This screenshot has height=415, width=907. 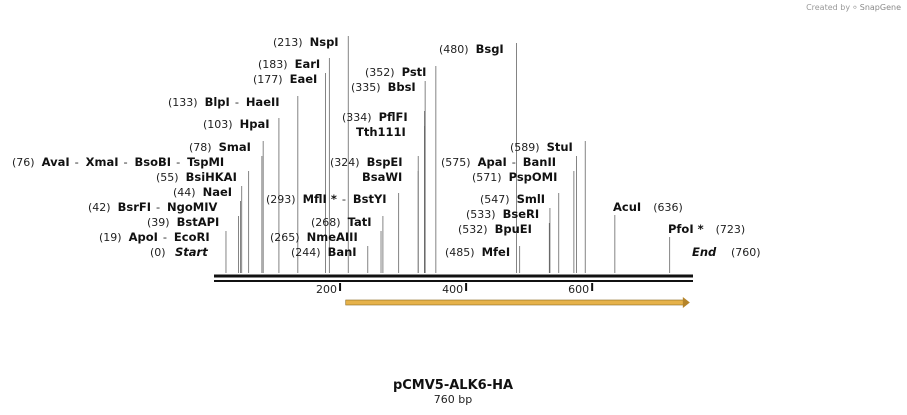 I want to click on enzyme-label-smai: (78) SmaI, so click(x=220, y=147).